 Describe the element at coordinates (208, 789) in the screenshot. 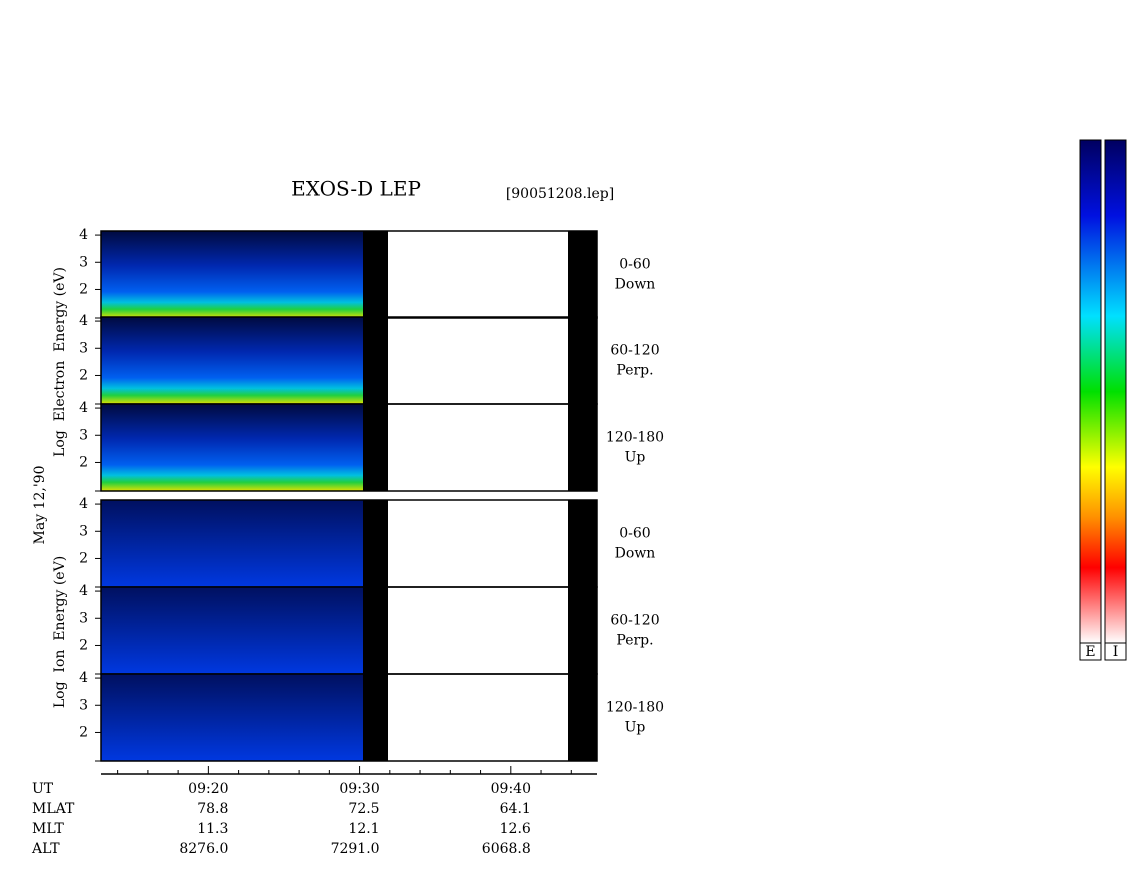

I see `x-tick-label: 09:20` at that location.